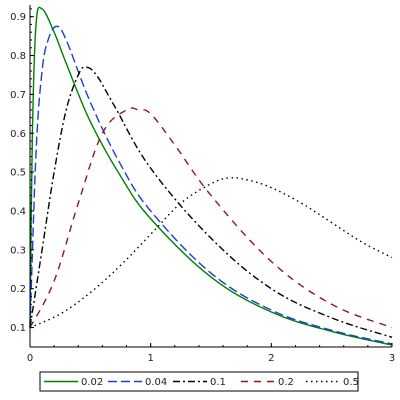 This screenshot has width=400, height=400. I want to click on legend-label: 0.5, so click(351, 382).